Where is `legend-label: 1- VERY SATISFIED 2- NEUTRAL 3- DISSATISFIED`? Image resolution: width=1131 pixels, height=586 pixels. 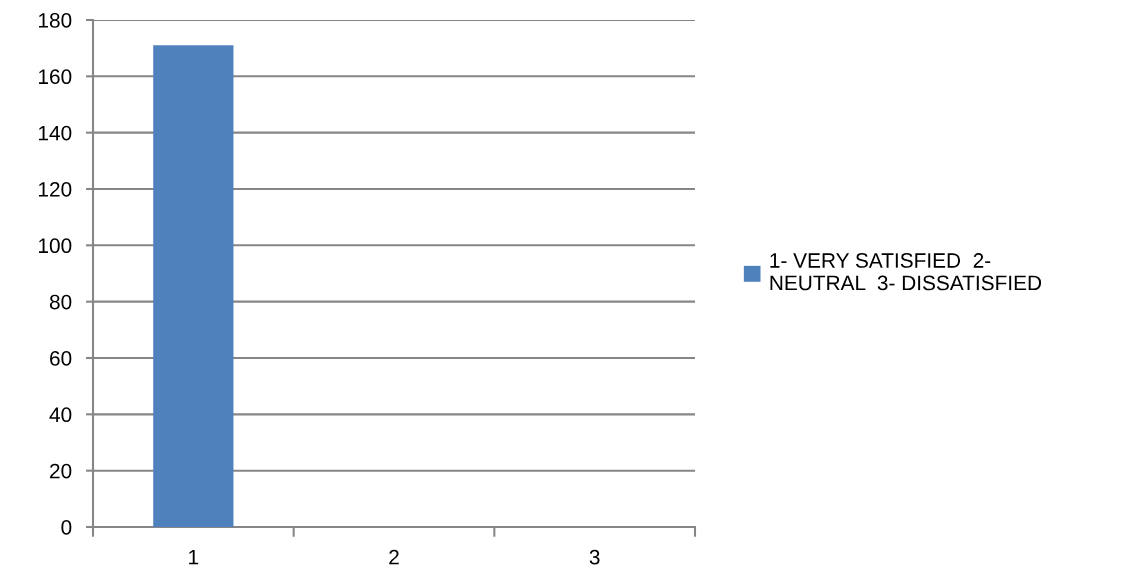
legend-label: 1- VERY SATISFIED 2- NEUTRAL 3- DISSATISFIED is located at coordinates (906, 272).